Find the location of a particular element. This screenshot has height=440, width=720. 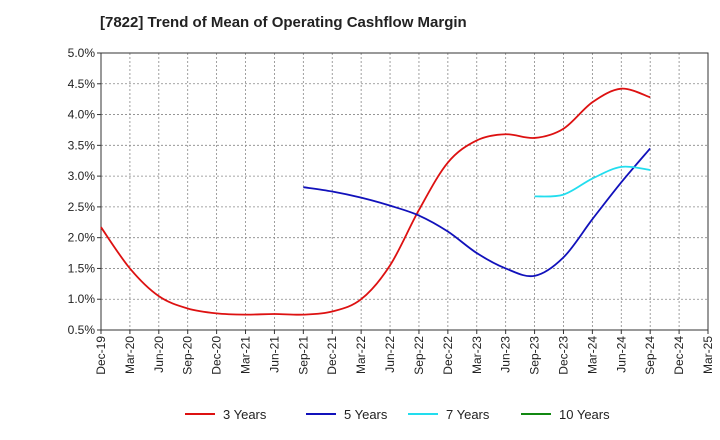

x-tick-label: Jun-21 is located at coordinates (274, 354).